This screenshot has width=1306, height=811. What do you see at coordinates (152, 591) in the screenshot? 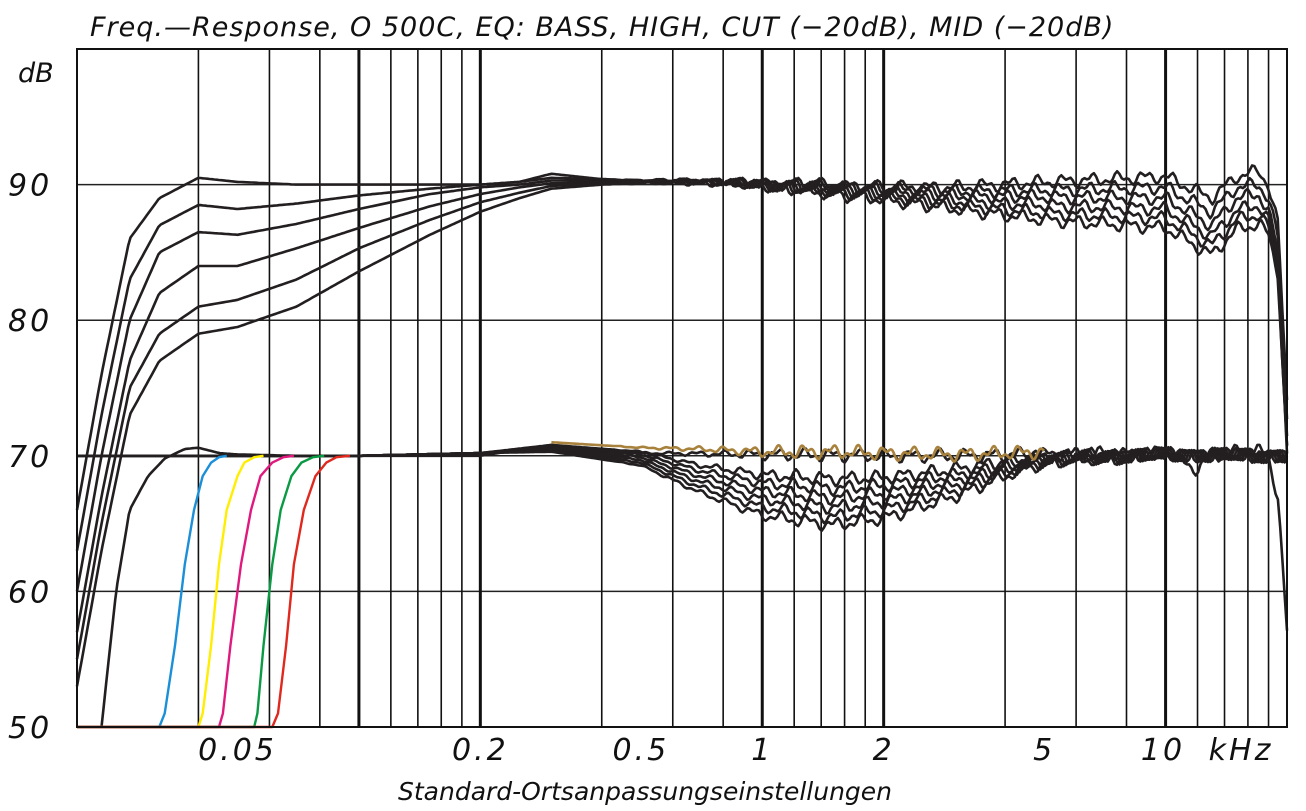
I see `series-line-highpass-blue` at bounding box center [152, 591].